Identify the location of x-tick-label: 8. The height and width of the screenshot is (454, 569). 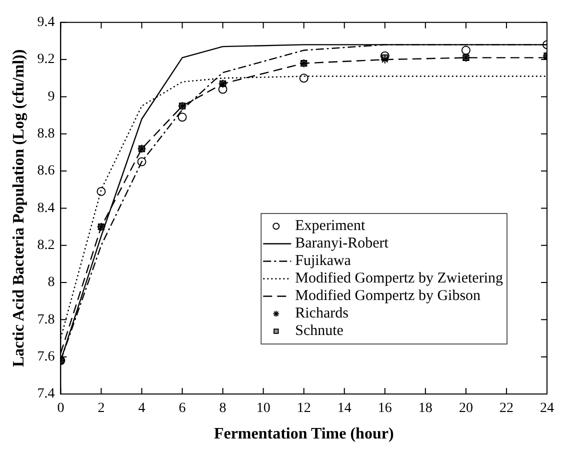
(222, 408).